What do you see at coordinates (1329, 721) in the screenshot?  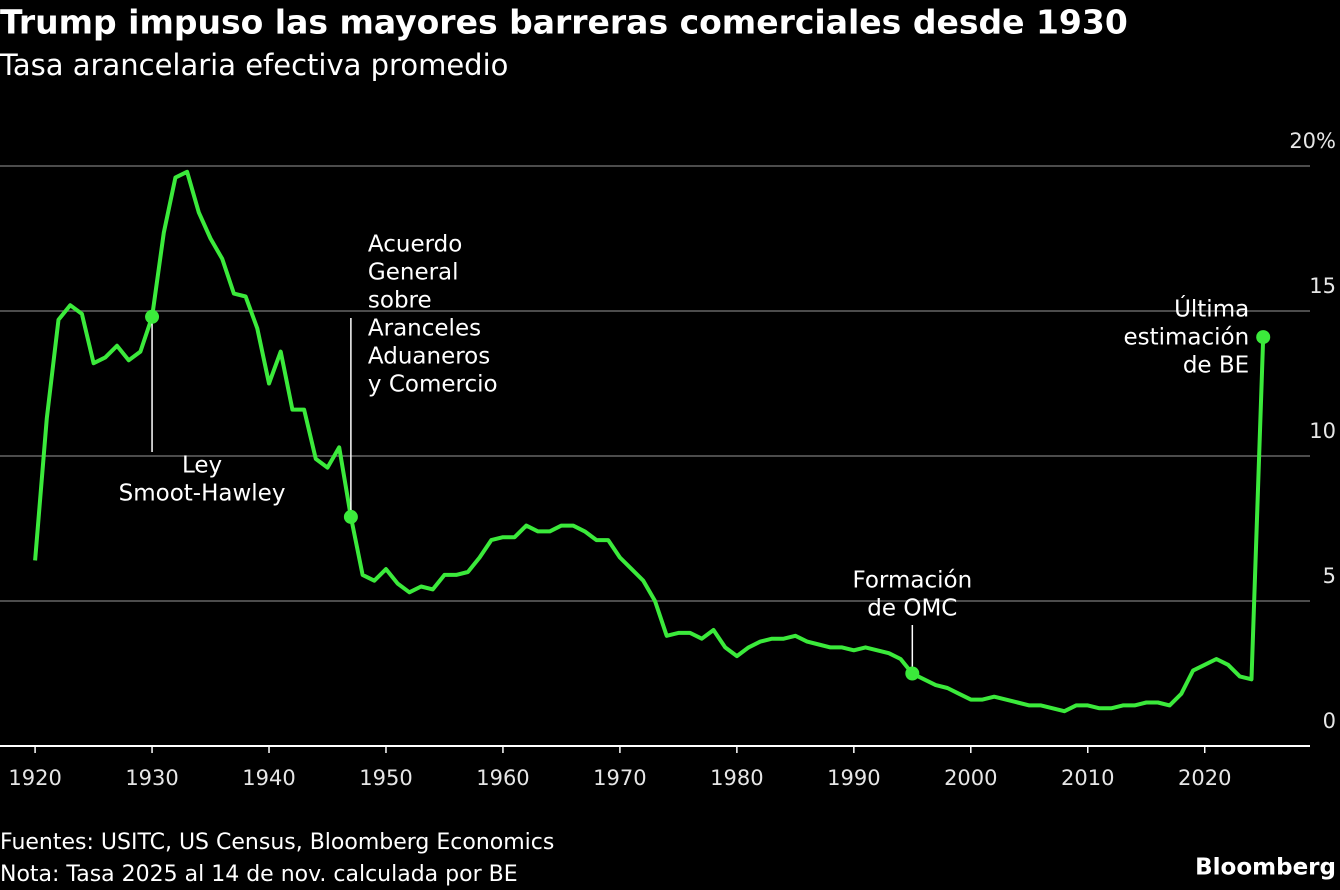 I see `y-tick-label: 0` at bounding box center [1329, 721].